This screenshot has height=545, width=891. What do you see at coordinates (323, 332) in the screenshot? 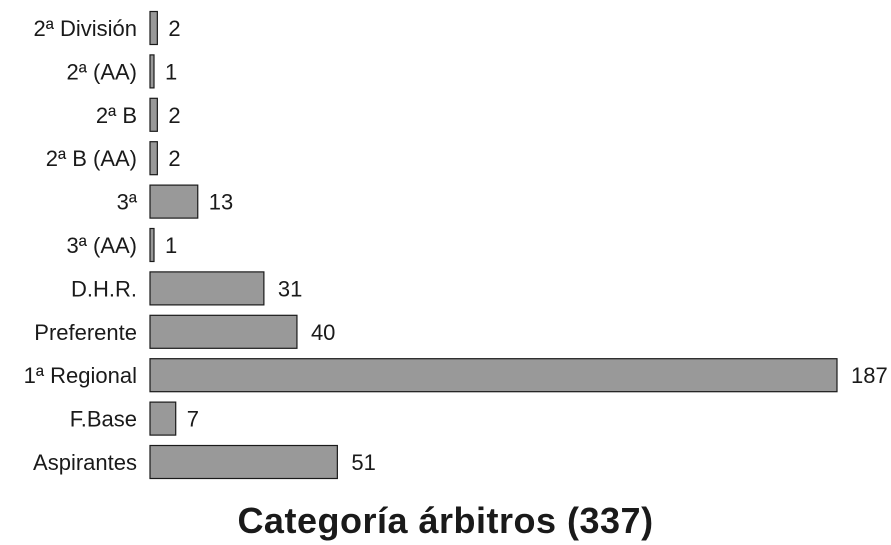
I see `value-label: 40` at bounding box center [323, 332].